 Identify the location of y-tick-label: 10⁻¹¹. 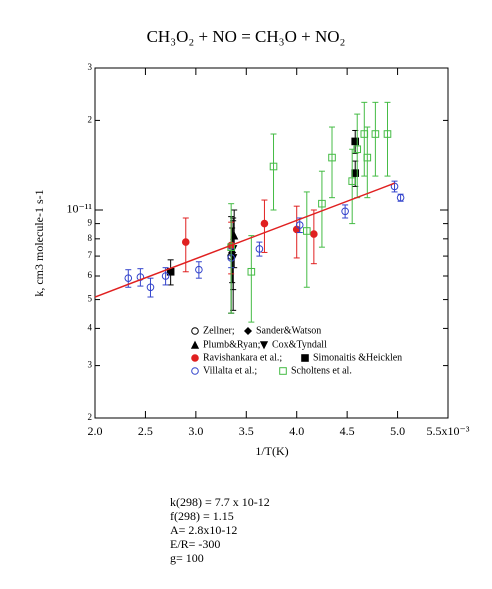
(79, 209).